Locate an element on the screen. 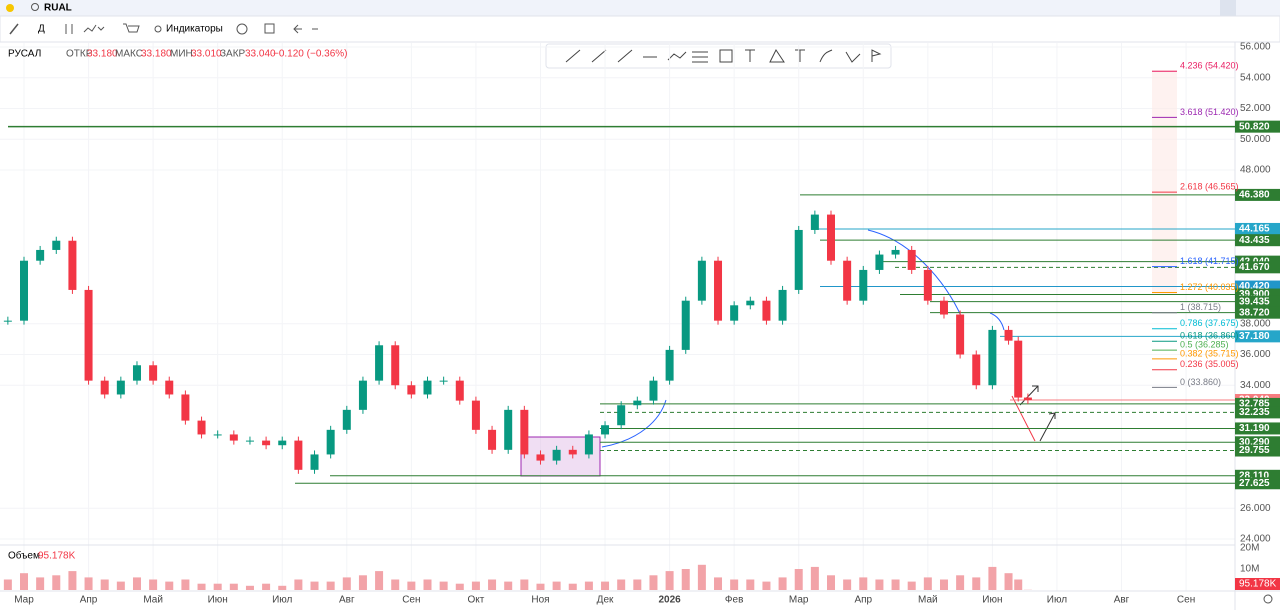 The image size is (1280, 615). fib-label: 1.618 (41.715) is located at coordinates (1209, 261).